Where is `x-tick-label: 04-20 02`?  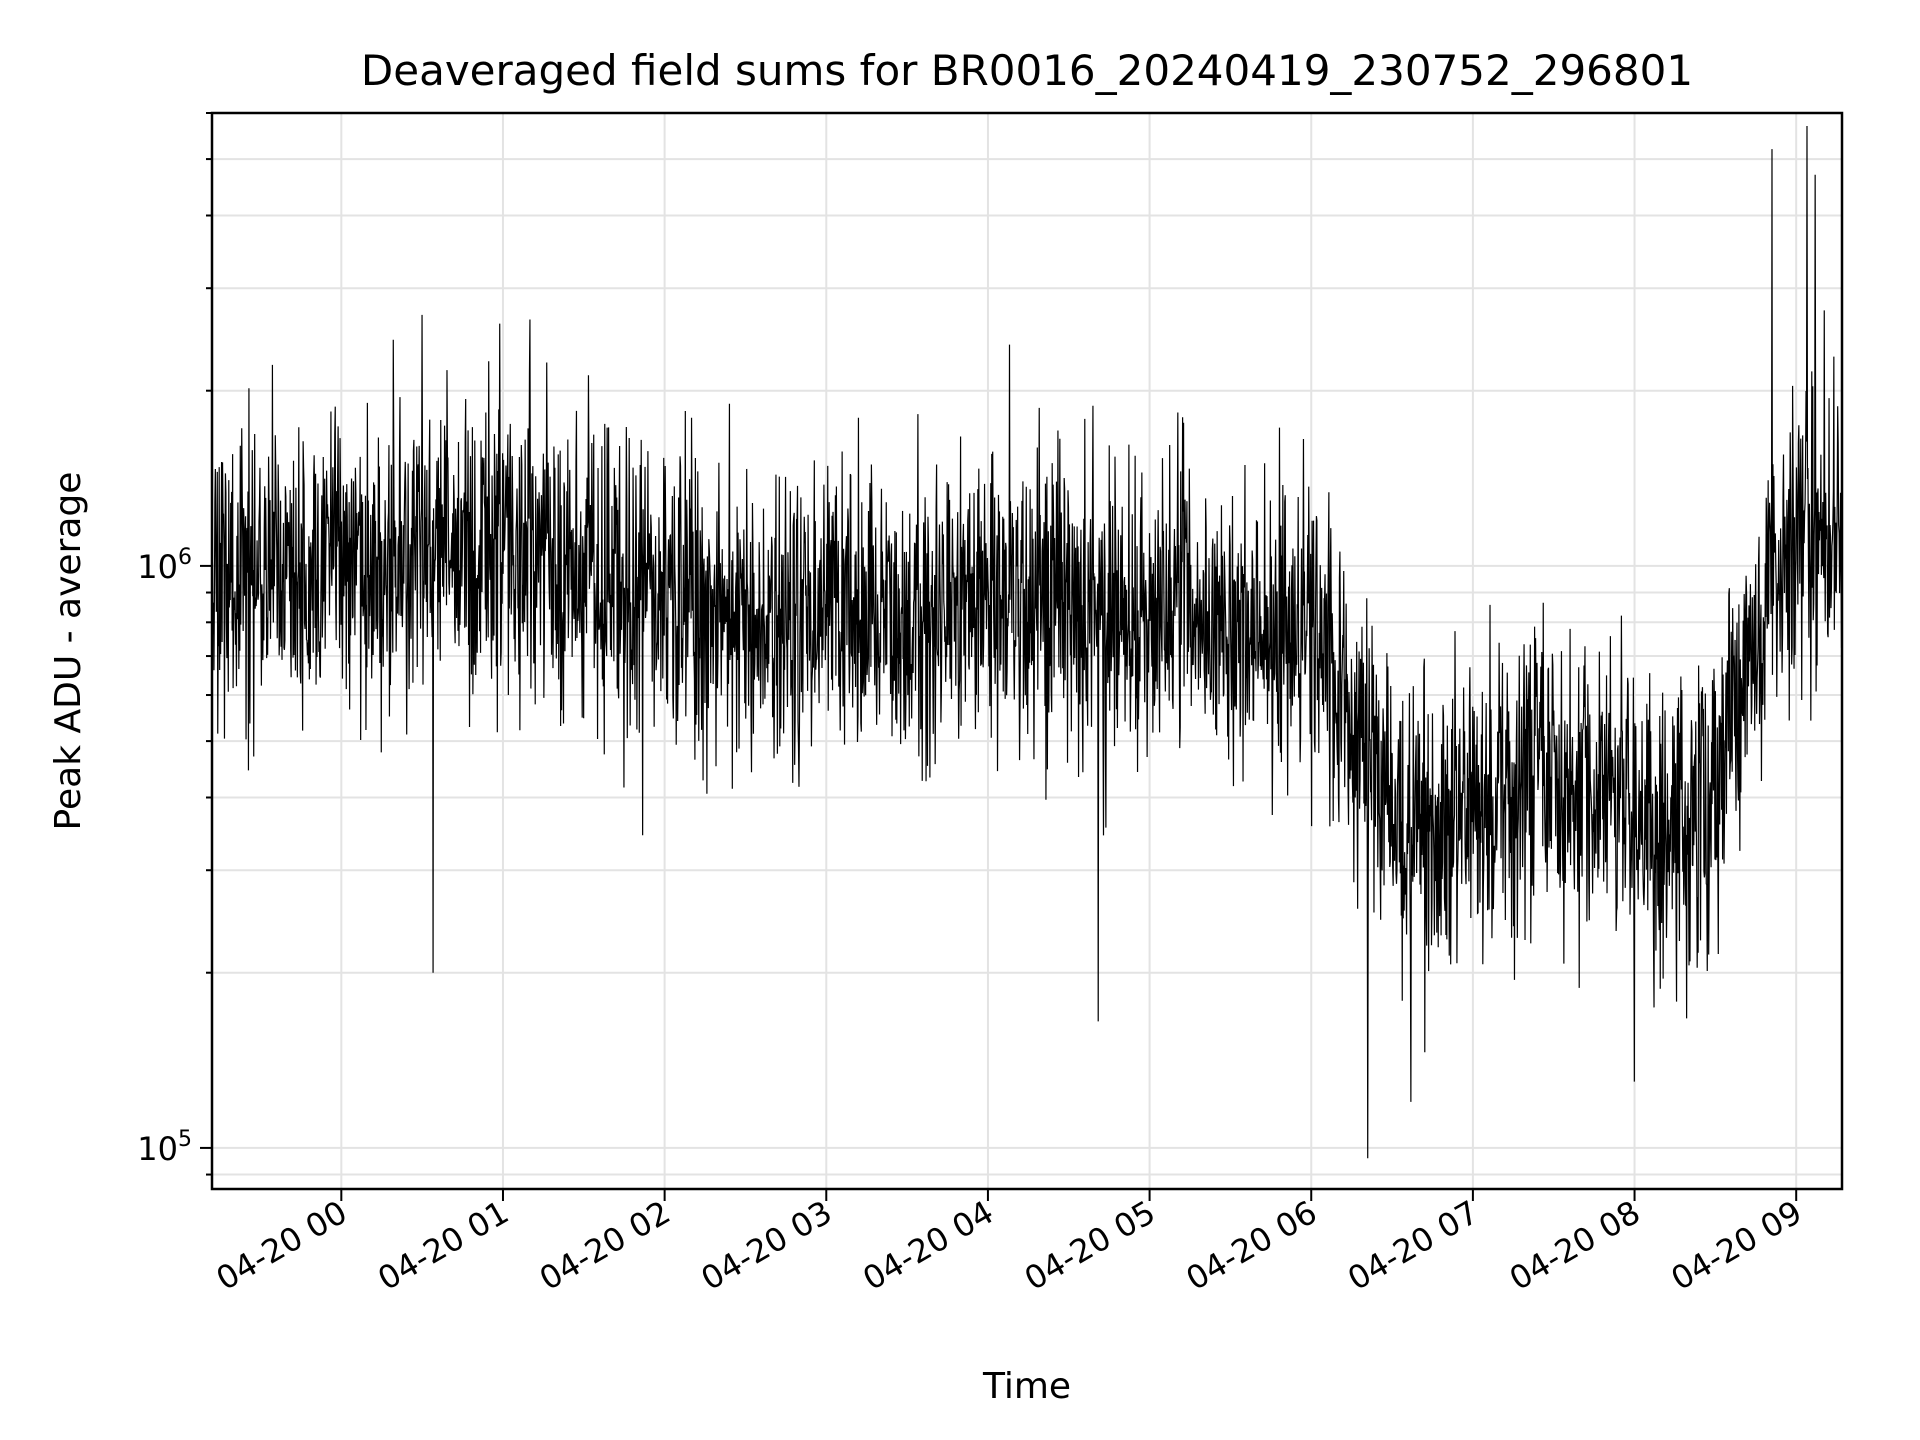
x-tick-label: 04-20 02 is located at coordinates (605, 1245).